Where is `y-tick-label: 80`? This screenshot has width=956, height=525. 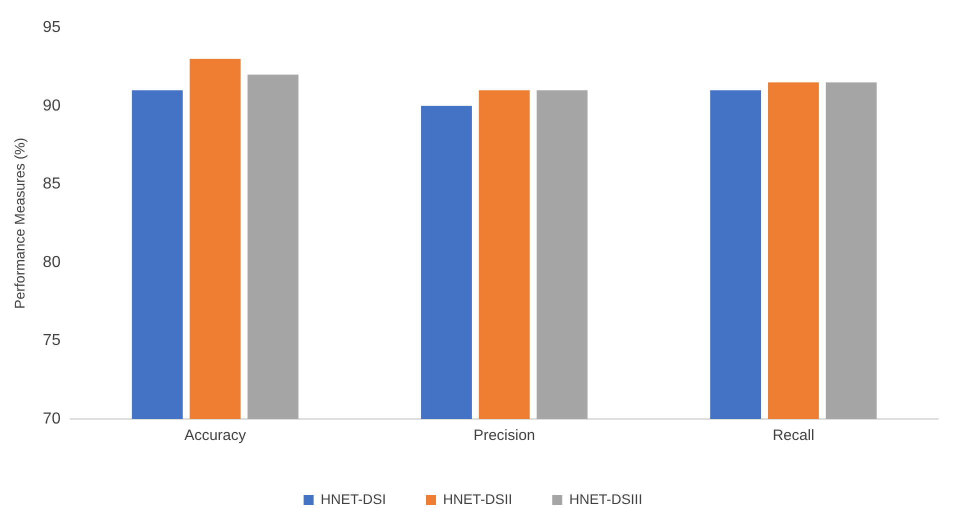 y-tick-label: 80 is located at coordinates (51, 262).